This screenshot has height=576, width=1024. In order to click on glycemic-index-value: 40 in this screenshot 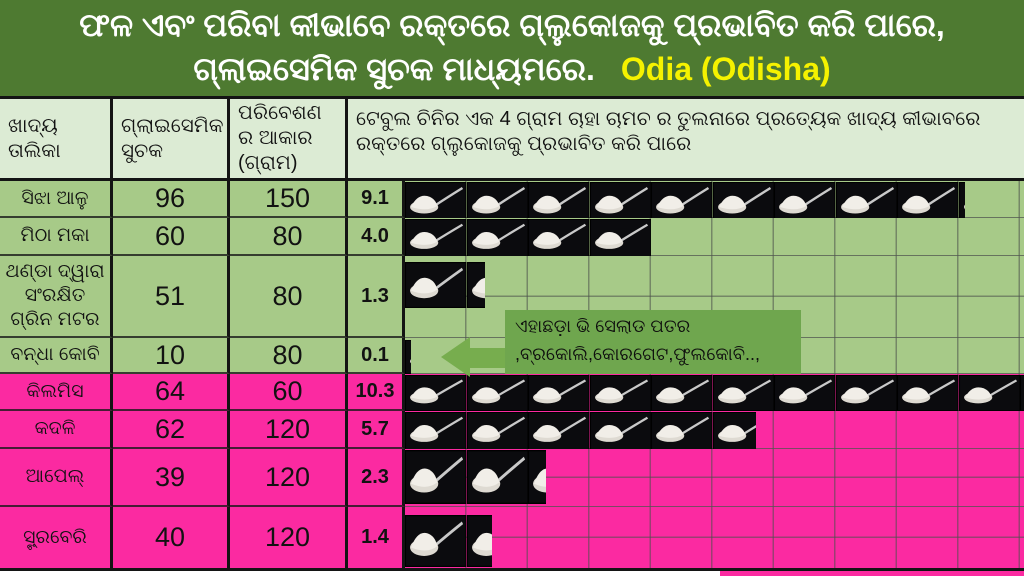, I will do `click(171, 537)`.